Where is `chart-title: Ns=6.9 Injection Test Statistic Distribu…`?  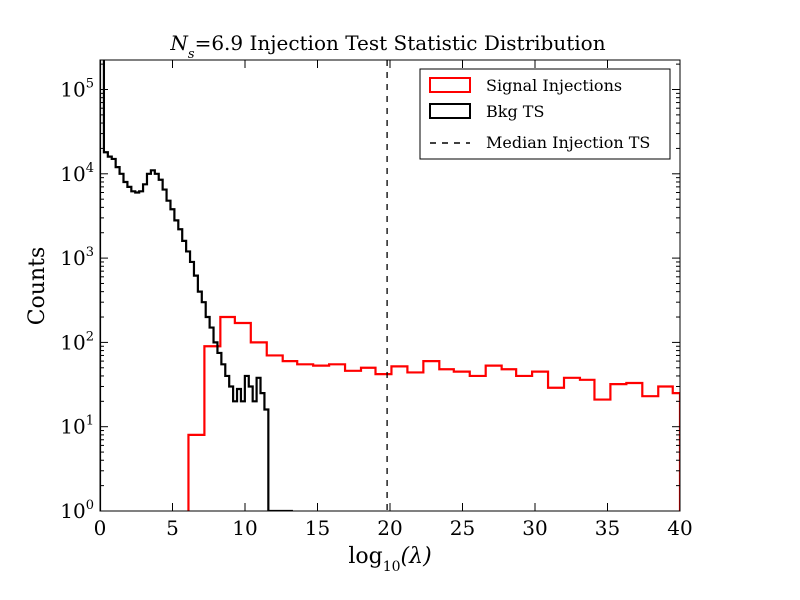 chart-title: Ns=6.9 Injection Test Statistic Distribu… is located at coordinates (387, 46).